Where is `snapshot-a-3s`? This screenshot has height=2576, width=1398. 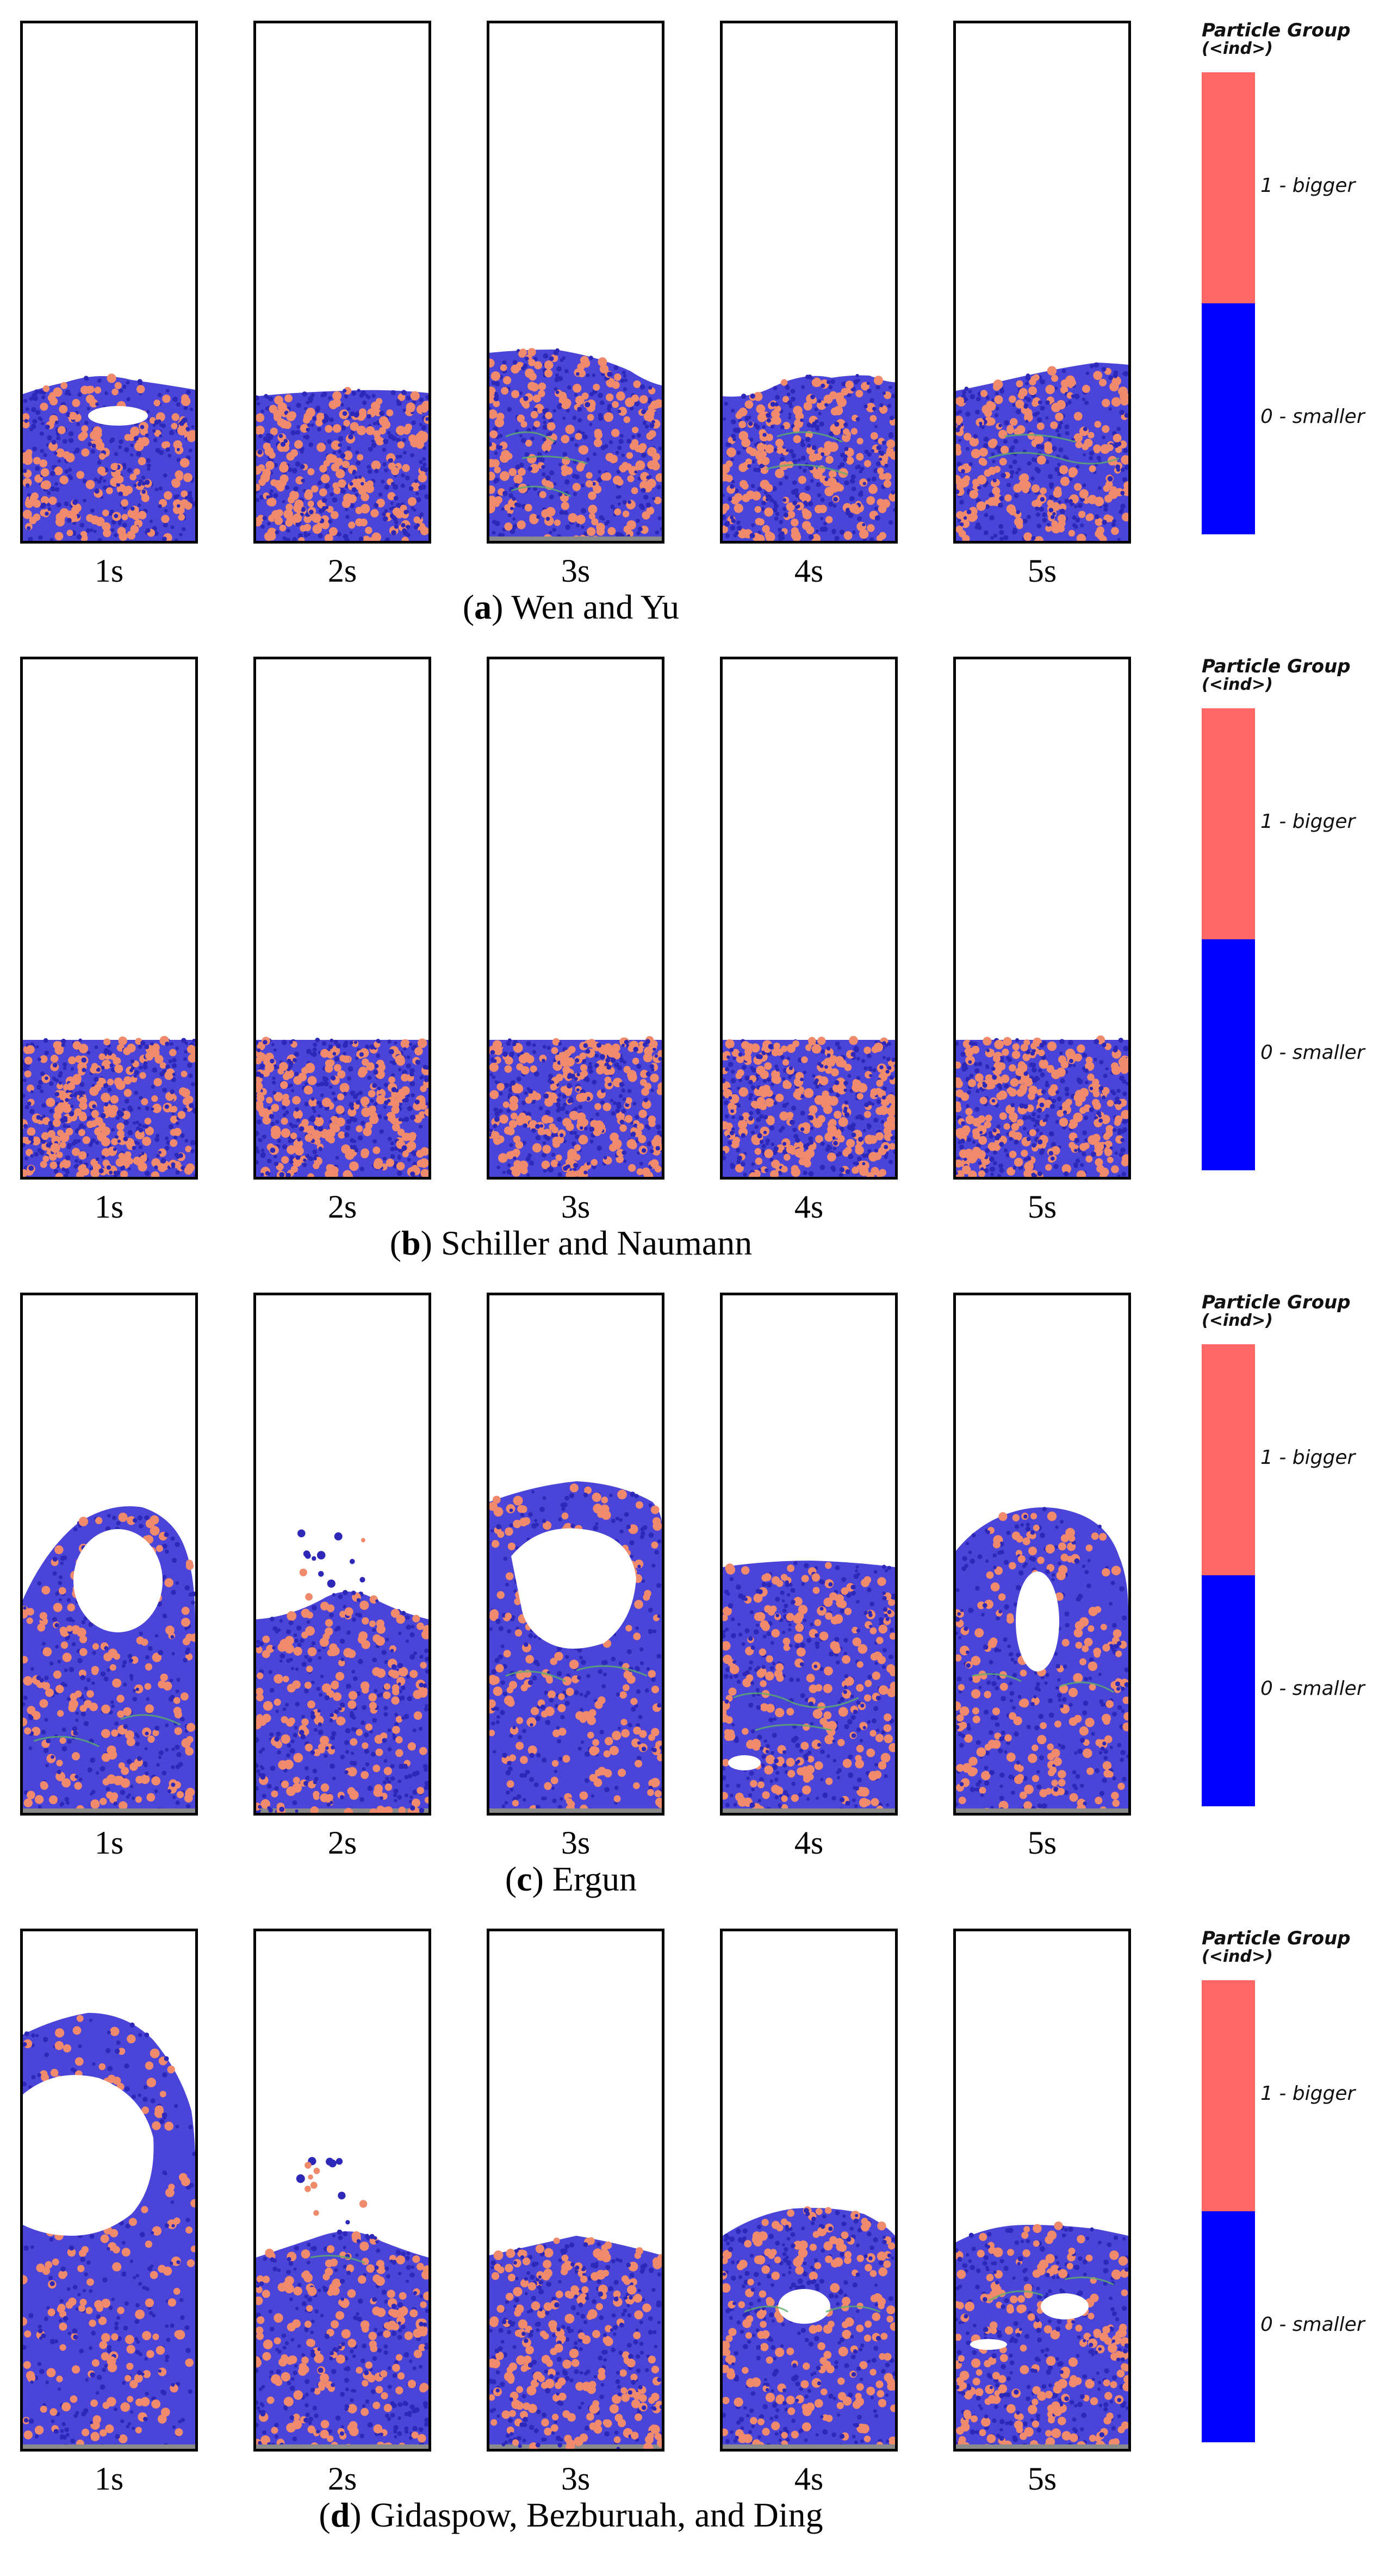
snapshot-a-3s is located at coordinates (575, 283).